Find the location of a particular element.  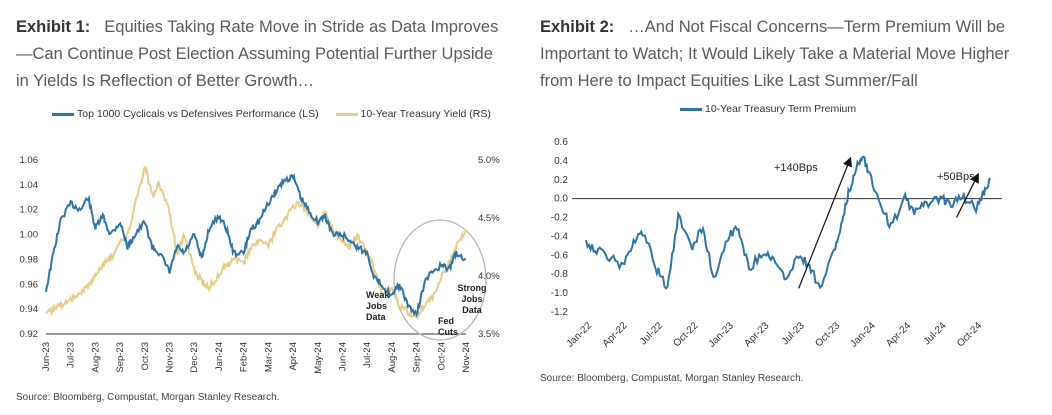

highlight-circle is located at coordinates (440, 280).